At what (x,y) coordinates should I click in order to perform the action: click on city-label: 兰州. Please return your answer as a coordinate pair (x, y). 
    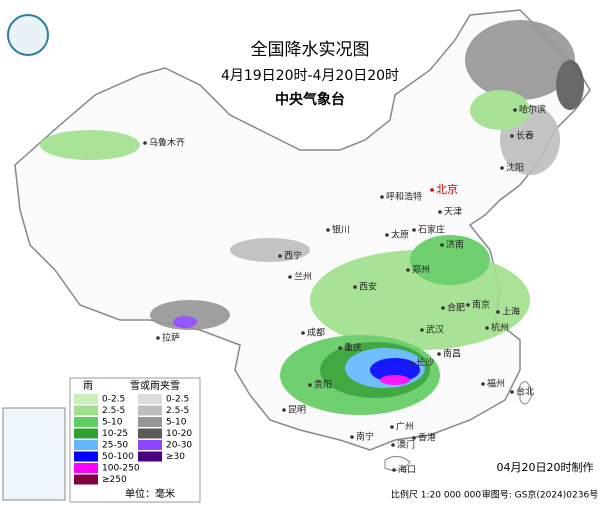
    Looking at the image, I should click on (303, 277).